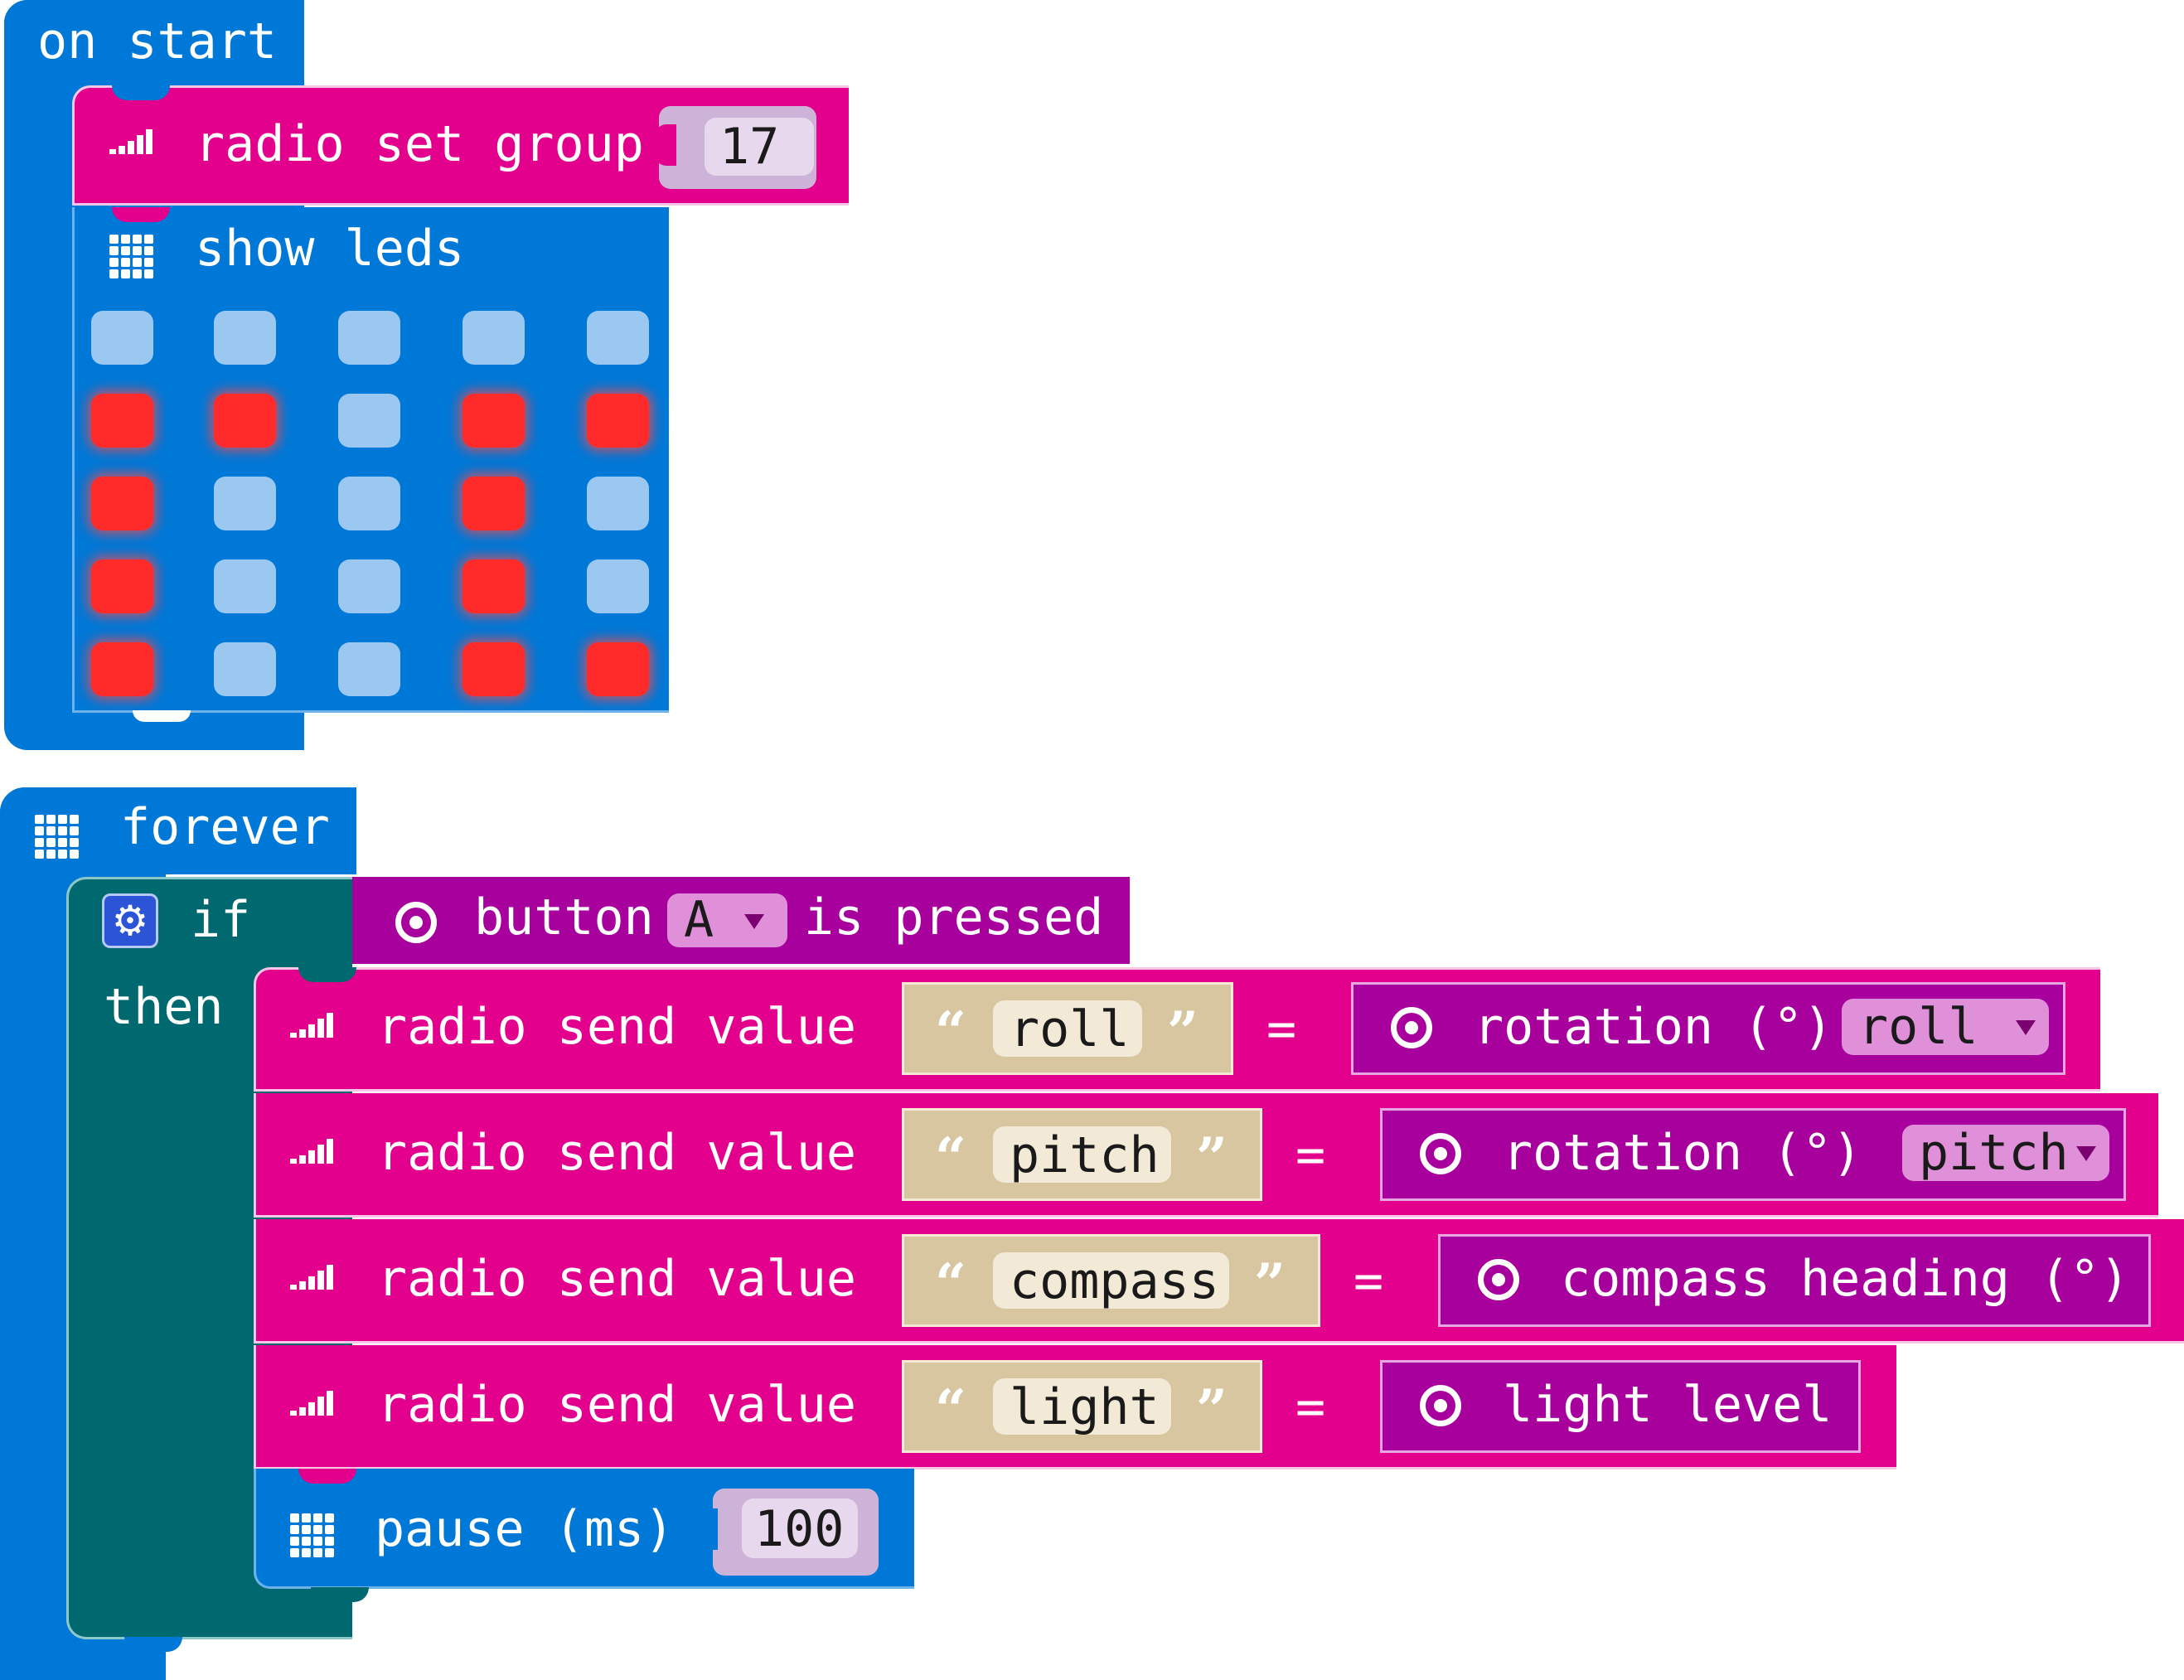 The width and height of the screenshot is (2184, 1680). Describe the element at coordinates (1114, 1281) in the screenshot. I see `name-text-value: compass` at that location.